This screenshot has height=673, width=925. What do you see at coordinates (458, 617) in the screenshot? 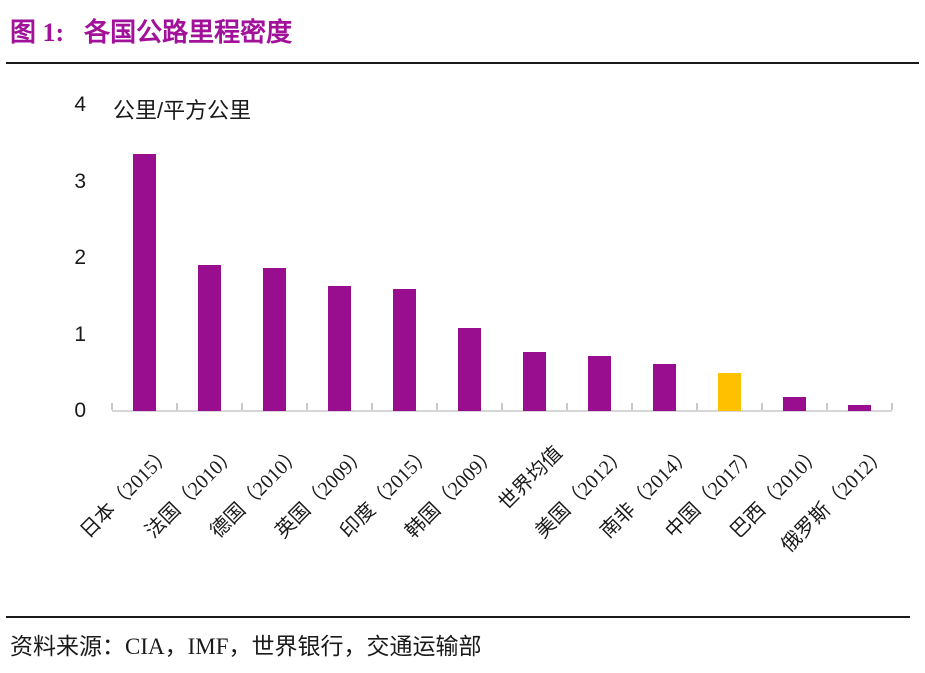
I see `footer-divider-line` at bounding box center [458, 617].